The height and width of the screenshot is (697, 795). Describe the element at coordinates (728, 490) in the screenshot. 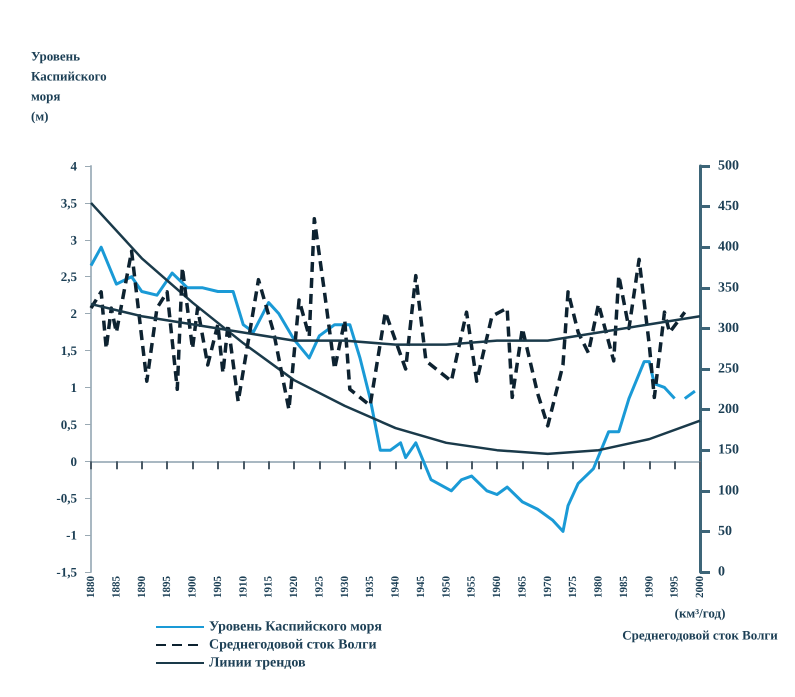

I see `y2-tick-label: 100` at that location.